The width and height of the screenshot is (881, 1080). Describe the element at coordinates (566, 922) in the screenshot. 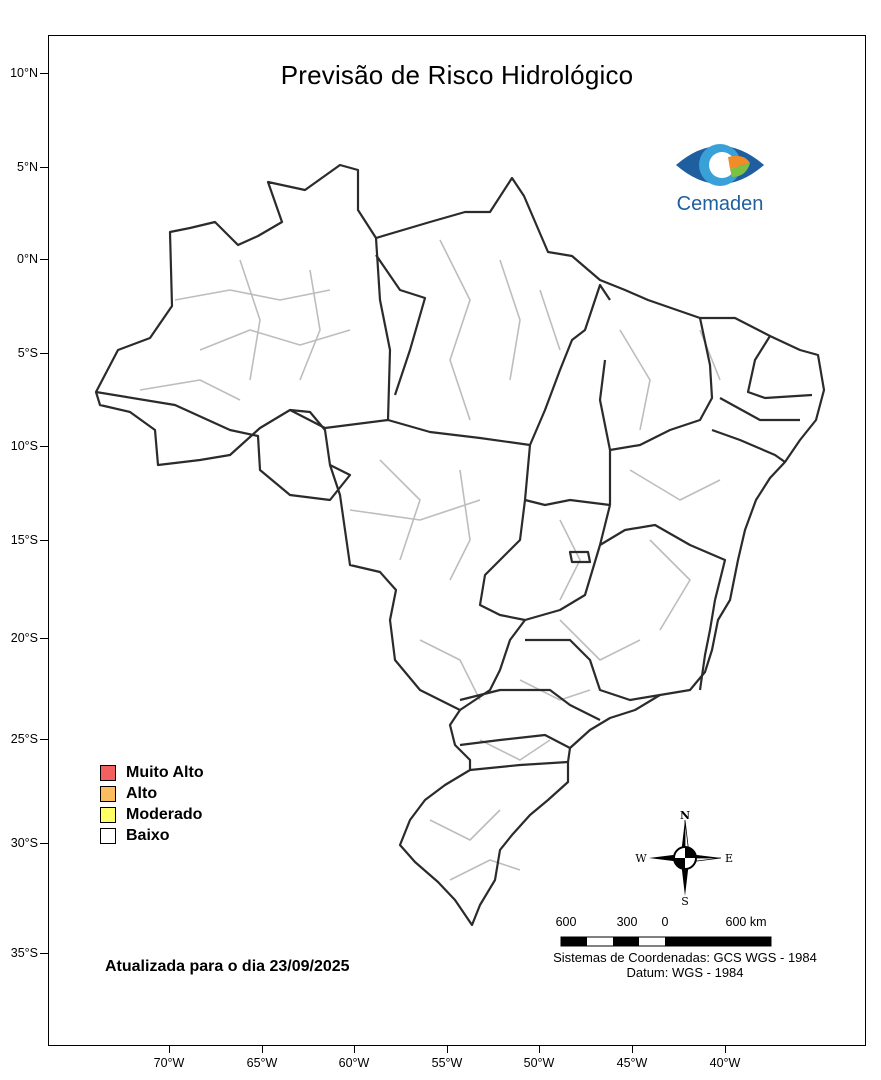

I see `scale-label: 600` at that location.